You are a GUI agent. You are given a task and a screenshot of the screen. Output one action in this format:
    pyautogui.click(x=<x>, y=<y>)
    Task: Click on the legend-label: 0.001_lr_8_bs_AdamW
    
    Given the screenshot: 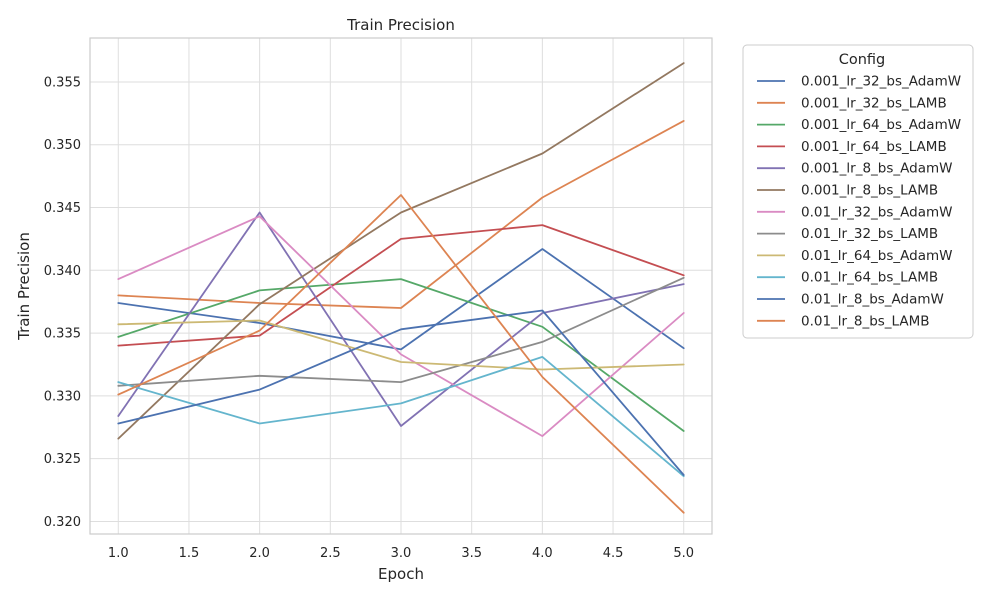 What is the action you would take?
    pyautogui.click(x=876, y=169)
    